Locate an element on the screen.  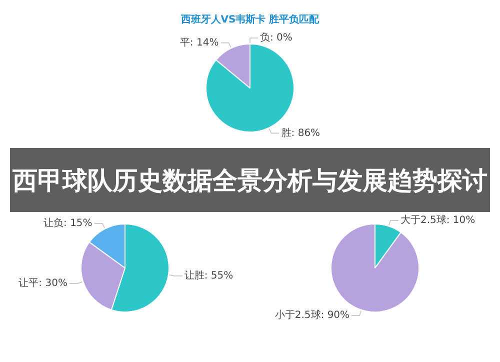
slice-label: 小于2.5球: 90% is located at coordinates (312, 315).